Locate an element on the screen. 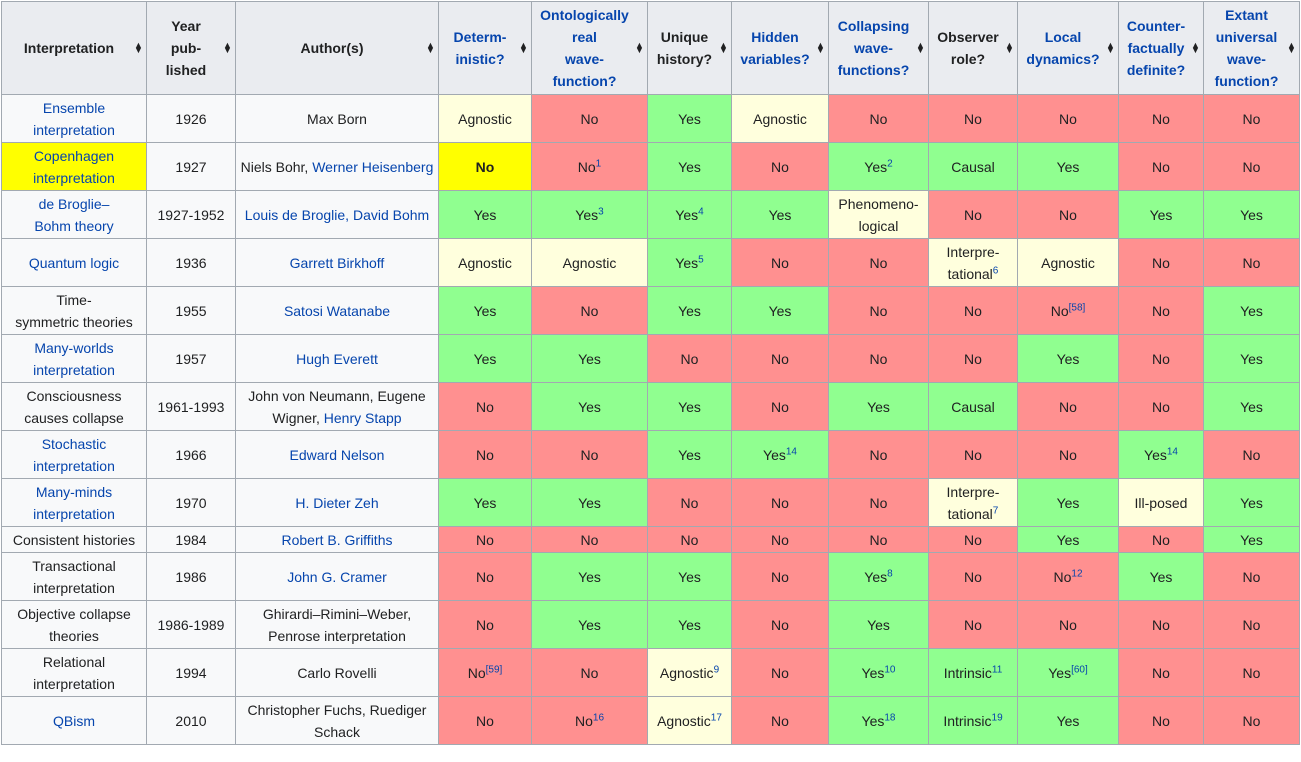 Image resolution: width=1301 pixels, height=762 pixels. column-header-interpretation: Interpretation ▲ ▼ is located at coordinates (74, 48).